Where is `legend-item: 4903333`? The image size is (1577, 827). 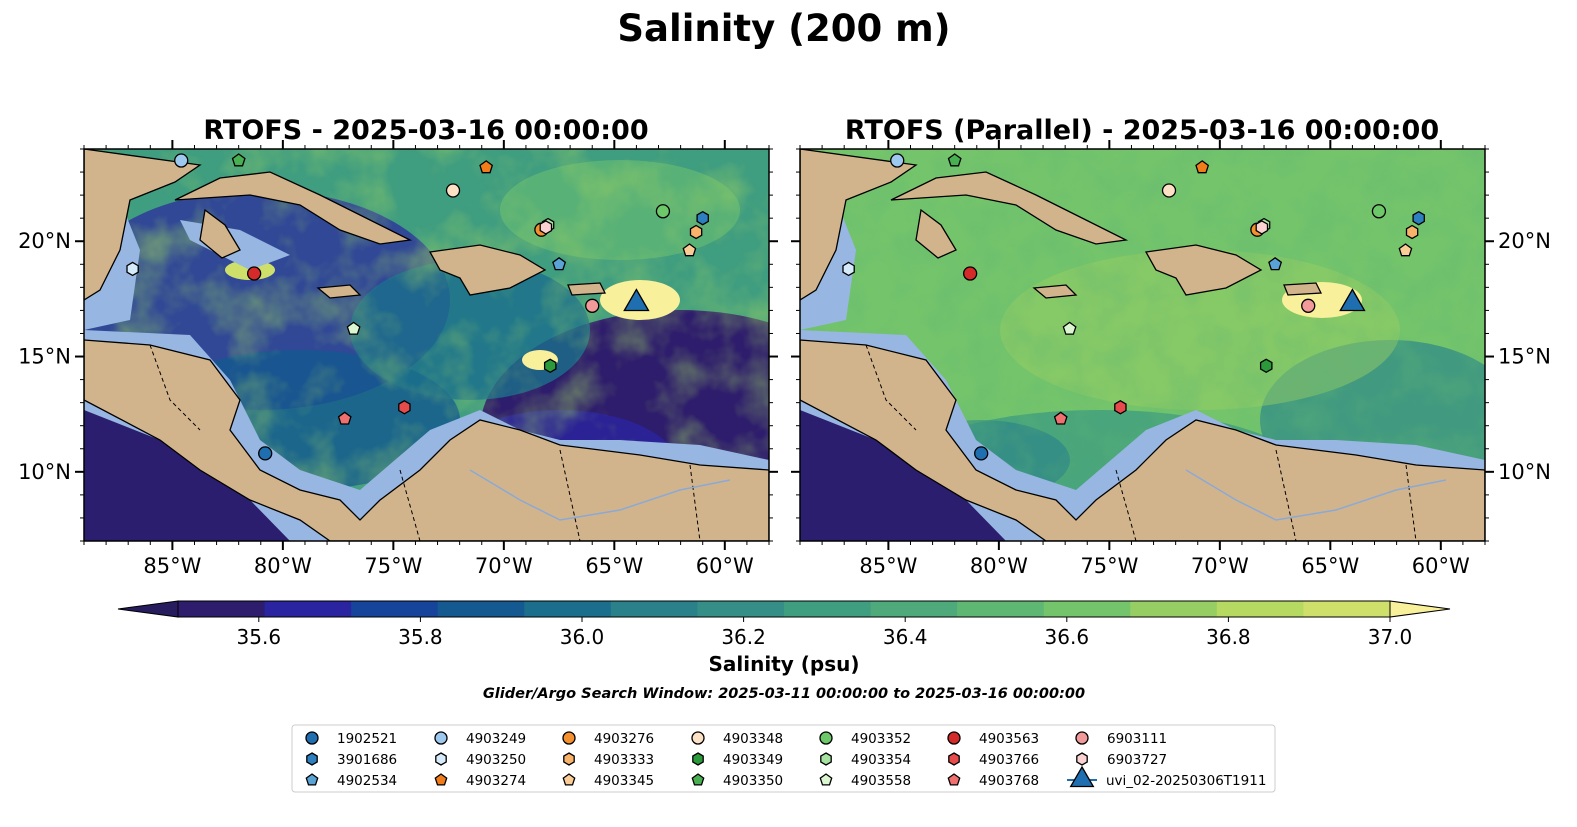
legend-item: 4903333 is located at coordinates (608, 760).